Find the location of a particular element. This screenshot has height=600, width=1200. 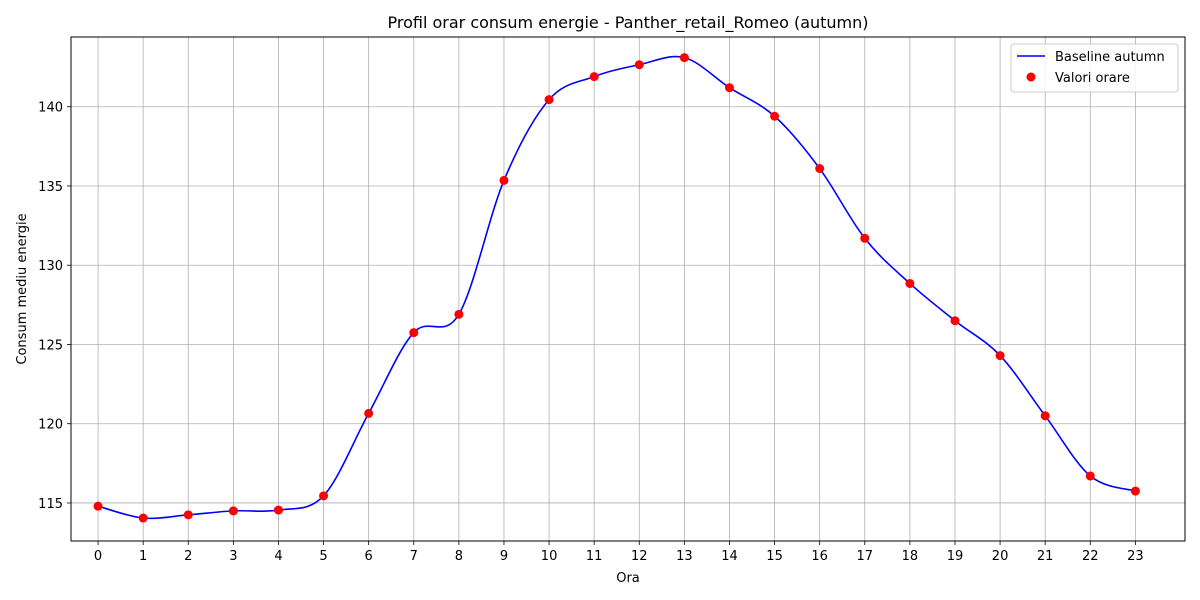

x-tick-label: 11 is located at coordinates (594, 556).